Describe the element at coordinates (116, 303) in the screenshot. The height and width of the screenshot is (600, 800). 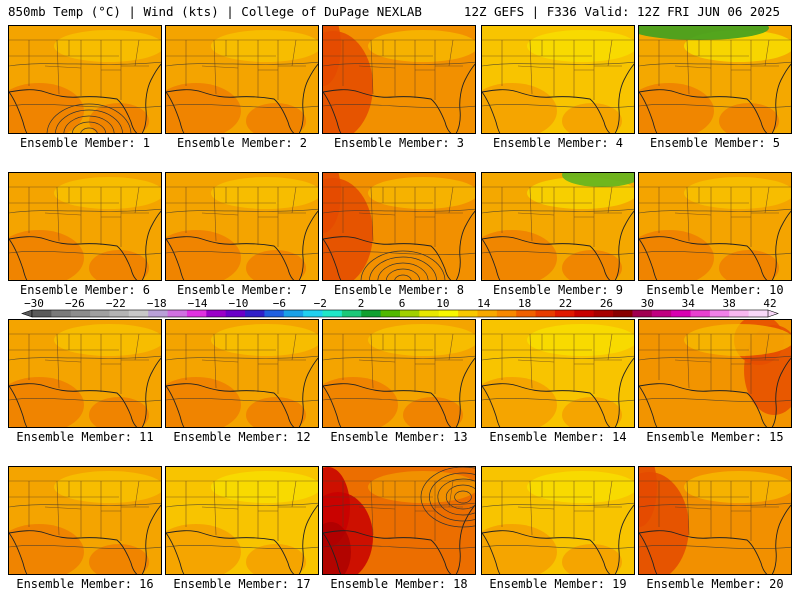
I see `colorbar-tick-label: −22` at that location.